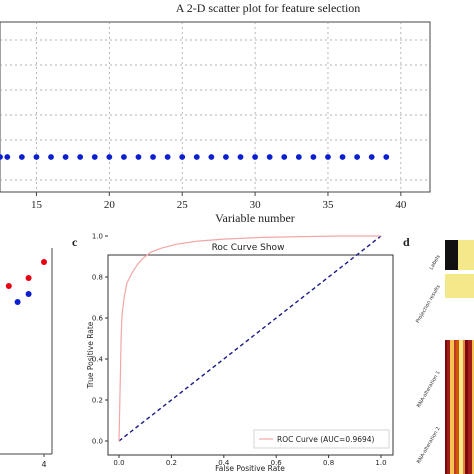  Describe the element at coordinates (434, 262) in the screenshot. I see `heatmap-row-label: Labels` at that location.